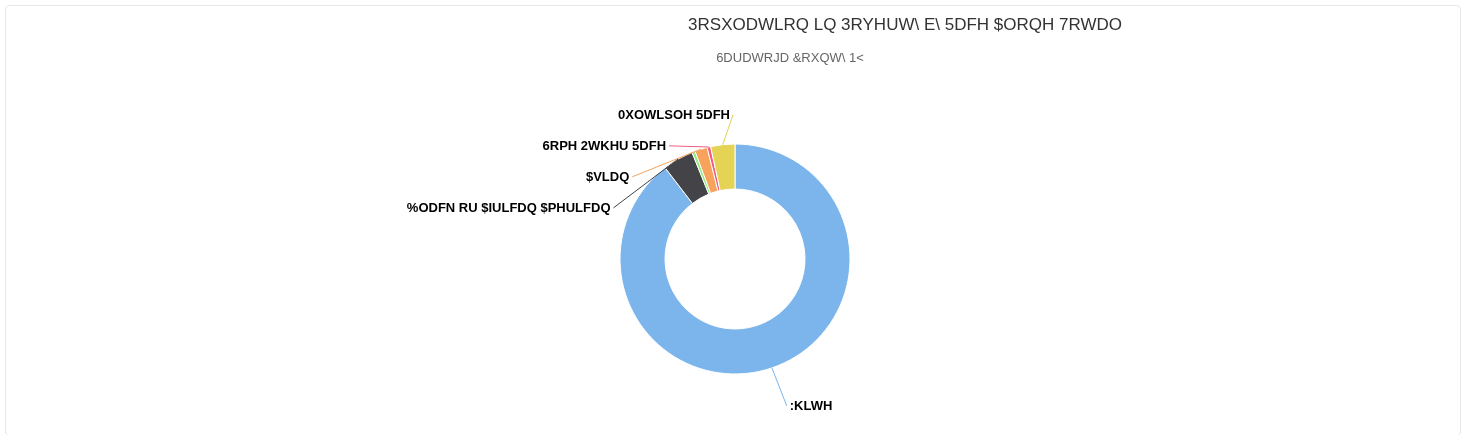 The width and height of the screenshot is (1465, 435). What do you see at coordinates (811, 405) in the screenshot?
I see `slice-label: :KLWH` at bounding box center [811, 405].